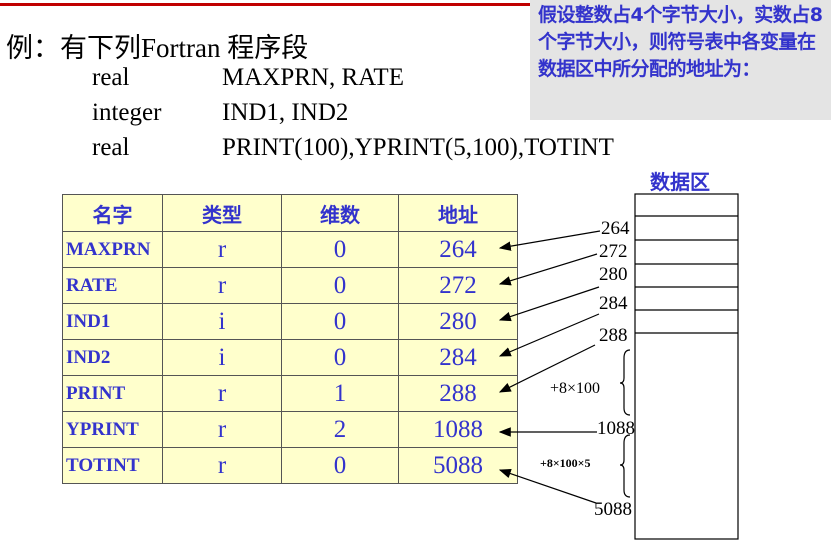 The image size is (831, 552). I want to click on header-name: 名字, so click(112, 213).